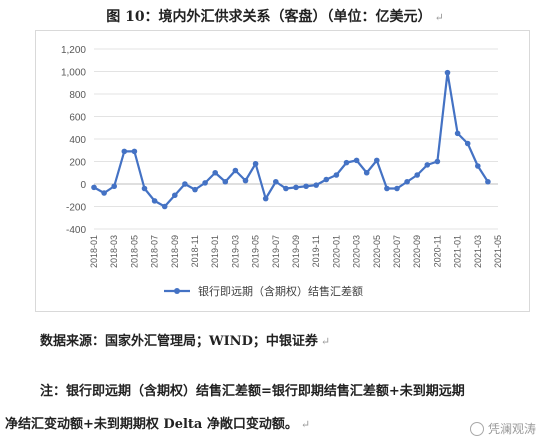 Image resolution: width=550 pixels, height=447 pixels. I want to click on y-tick-label: -400, so click(76, 230).